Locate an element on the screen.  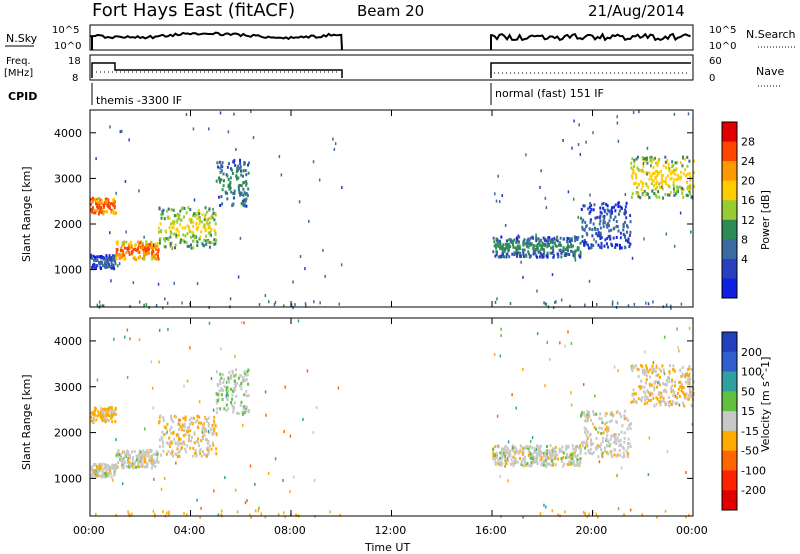
nsearch-label: N.Search is located at coordinates (771, 34).